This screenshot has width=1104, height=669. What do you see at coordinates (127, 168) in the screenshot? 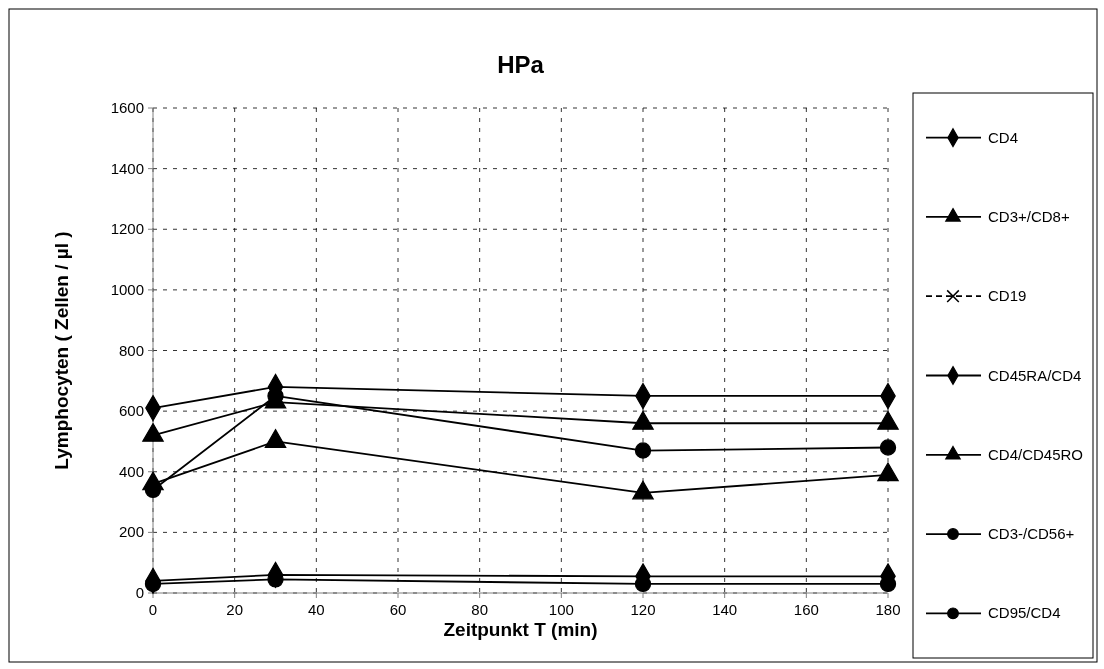
I see `y-tick-label: 1400` at bounding box center [127, 168].